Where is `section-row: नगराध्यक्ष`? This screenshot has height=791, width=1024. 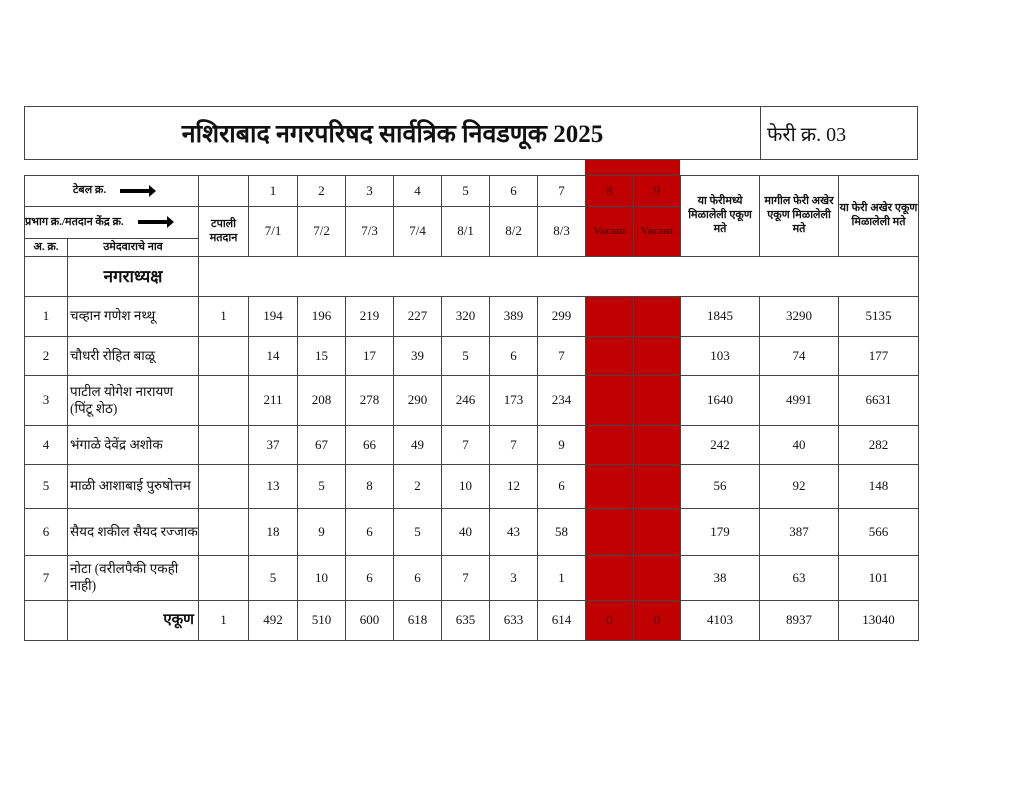
section-row: नगराध्यक्ष is located at coordinates (472, 276).